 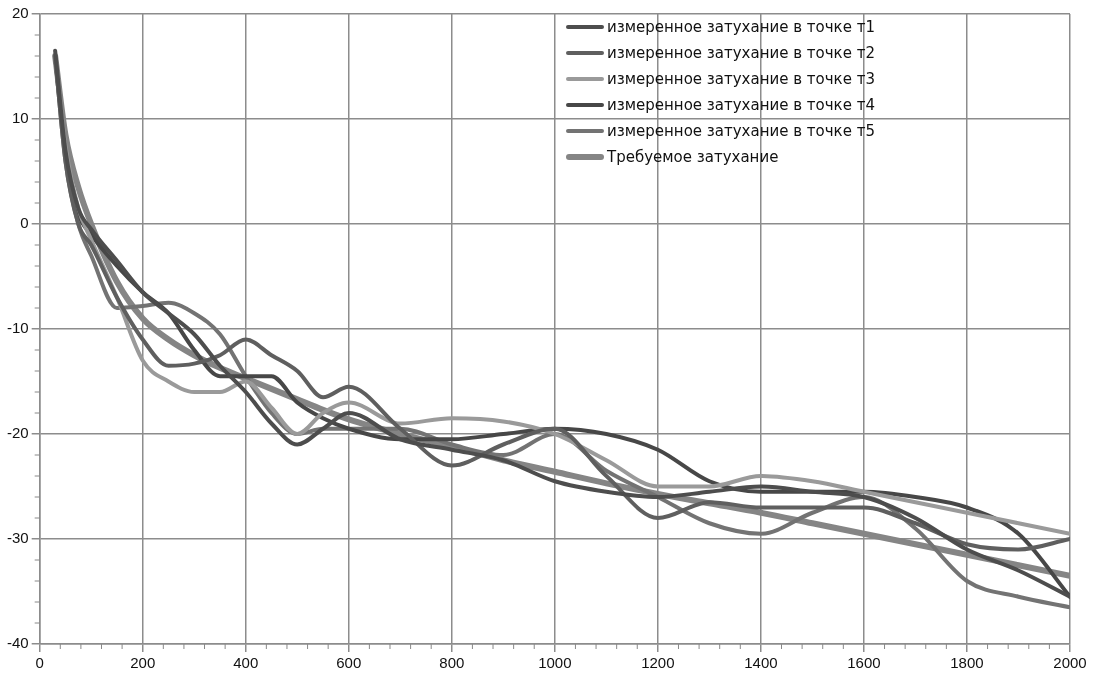 I want to click on x-tick-label: 400, so click(x=246, y=663).